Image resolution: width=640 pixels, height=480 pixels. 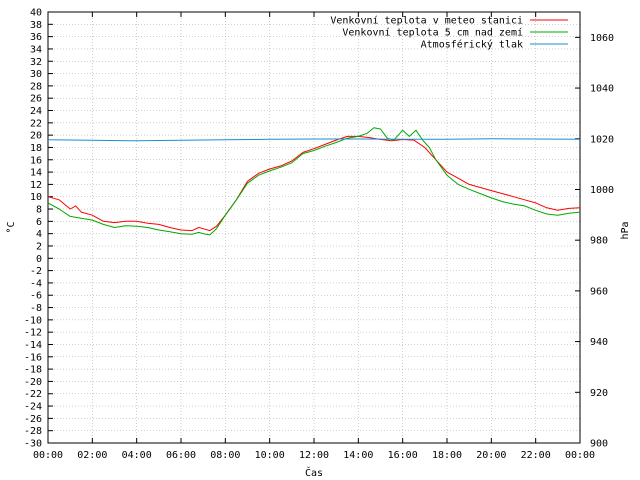 I want to click on x-tick-label: 10:00, so click(x=270, y=455).